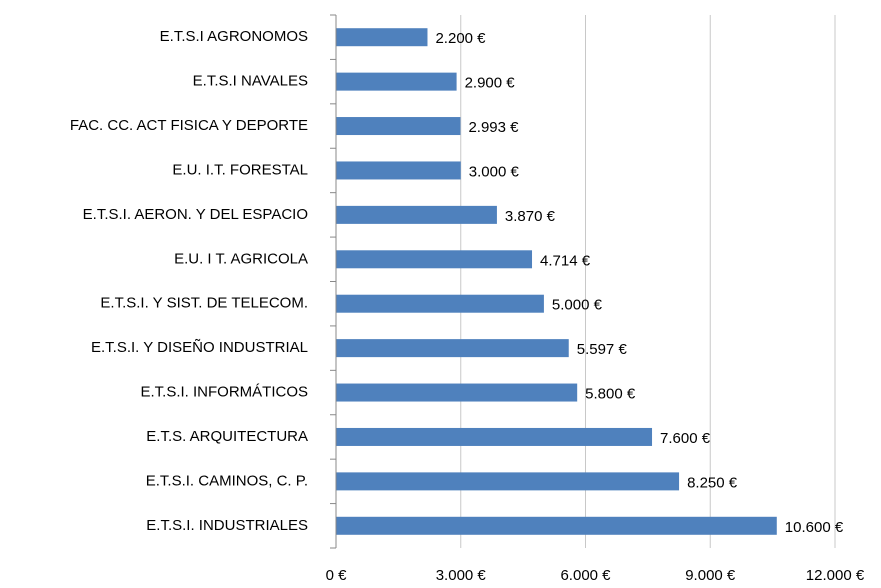 The height and width of the screenshot is (588, 881). What do you see at coordinates (565, 260) in the screenshot?
I see `value-label: 4.714 €` at bounding box center [565, 260].